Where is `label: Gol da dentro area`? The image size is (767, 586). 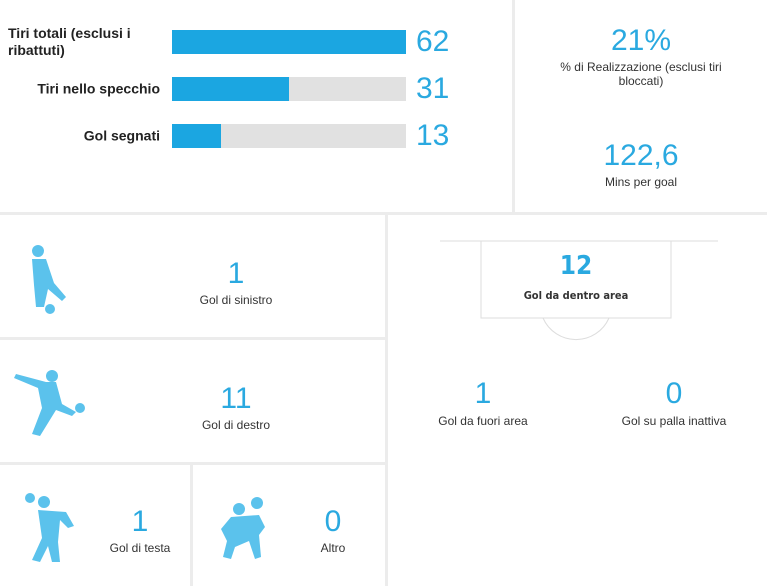
label: Gol da dentro area is located at coordinates (576, 295).